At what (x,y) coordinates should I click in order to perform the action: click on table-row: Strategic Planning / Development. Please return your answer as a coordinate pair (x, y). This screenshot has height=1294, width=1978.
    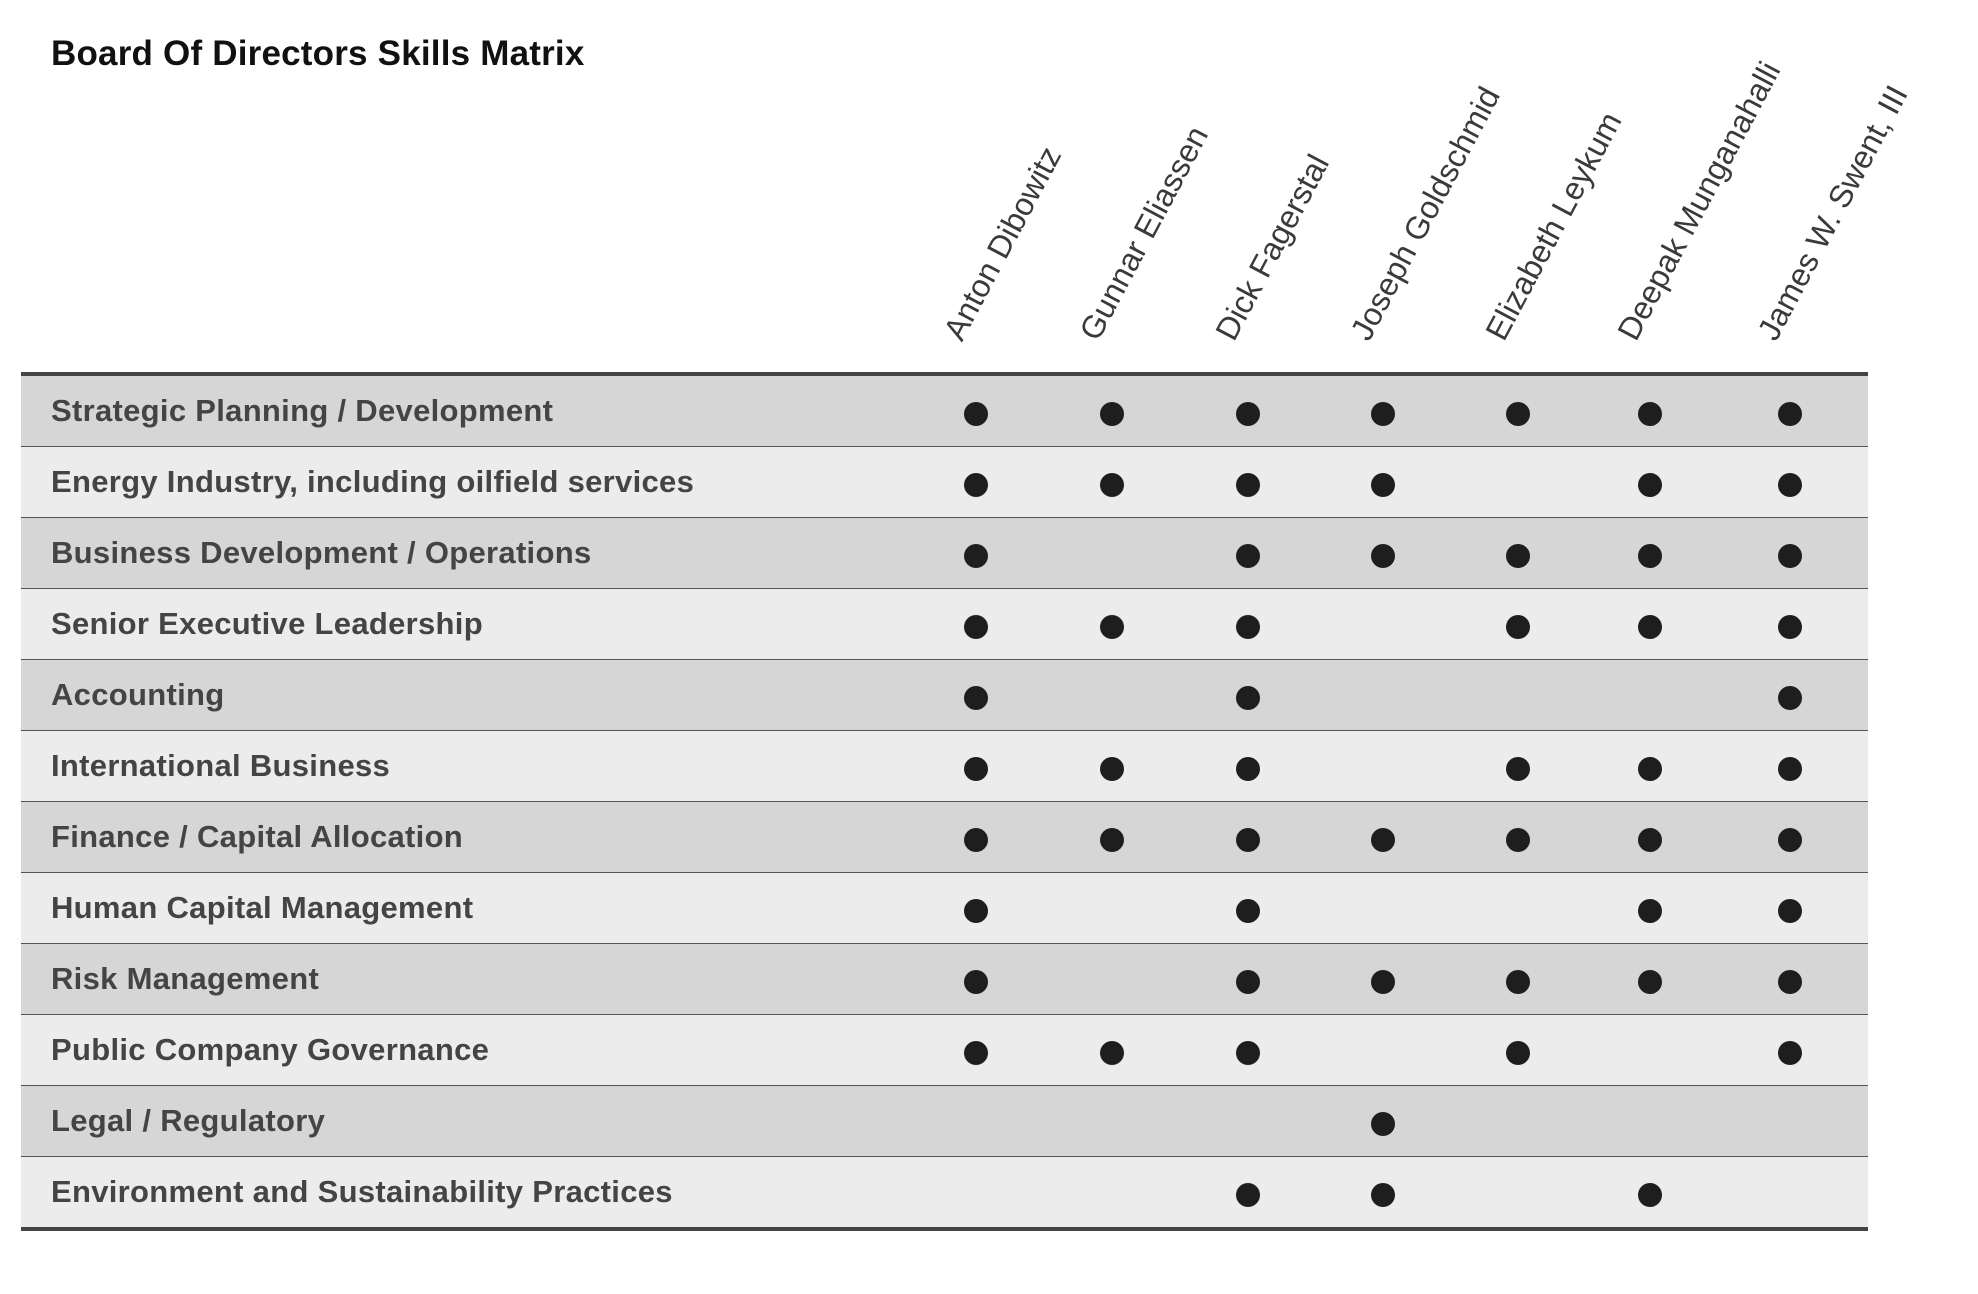
    Looking at the image, I should click on (944, 411).